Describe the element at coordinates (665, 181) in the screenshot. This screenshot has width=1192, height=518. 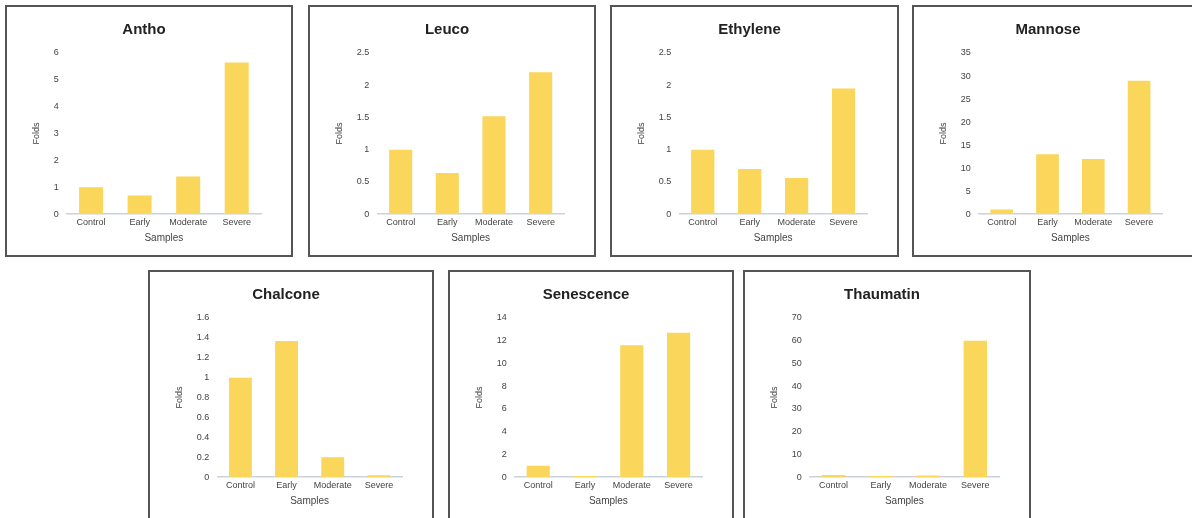
I see `y-tick-label: 0.5` at that location.